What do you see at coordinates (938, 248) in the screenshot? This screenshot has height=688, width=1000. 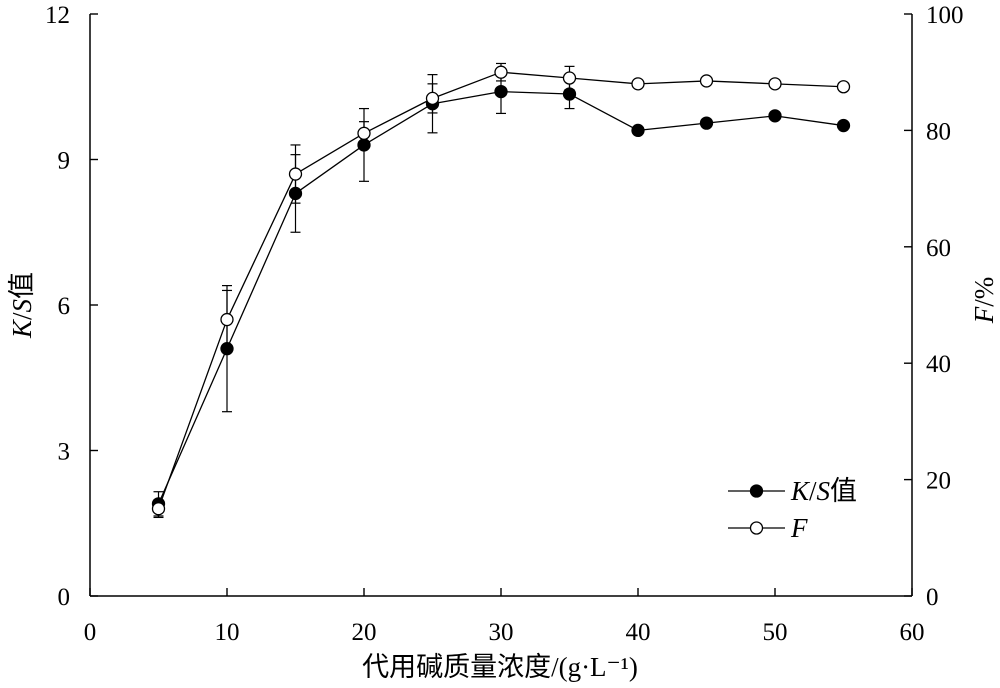 I see `y-right-tick-label: 60` at bounding box center [938, 248].